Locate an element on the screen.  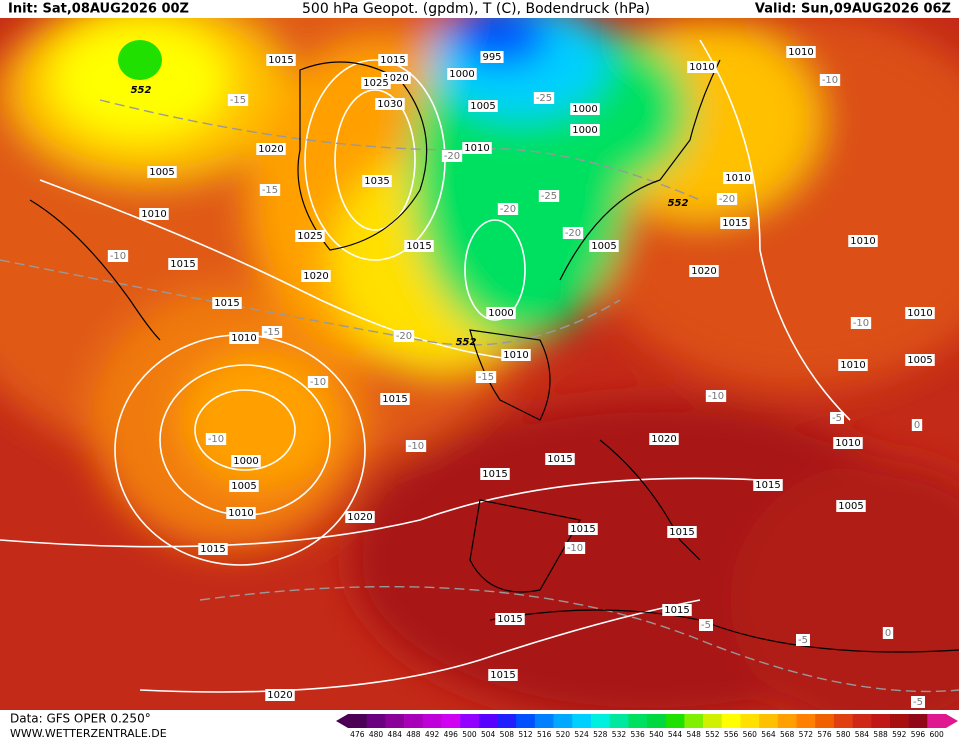
data-source: Data: GFS OPER 0.250° is located at coordinates (80, 719).